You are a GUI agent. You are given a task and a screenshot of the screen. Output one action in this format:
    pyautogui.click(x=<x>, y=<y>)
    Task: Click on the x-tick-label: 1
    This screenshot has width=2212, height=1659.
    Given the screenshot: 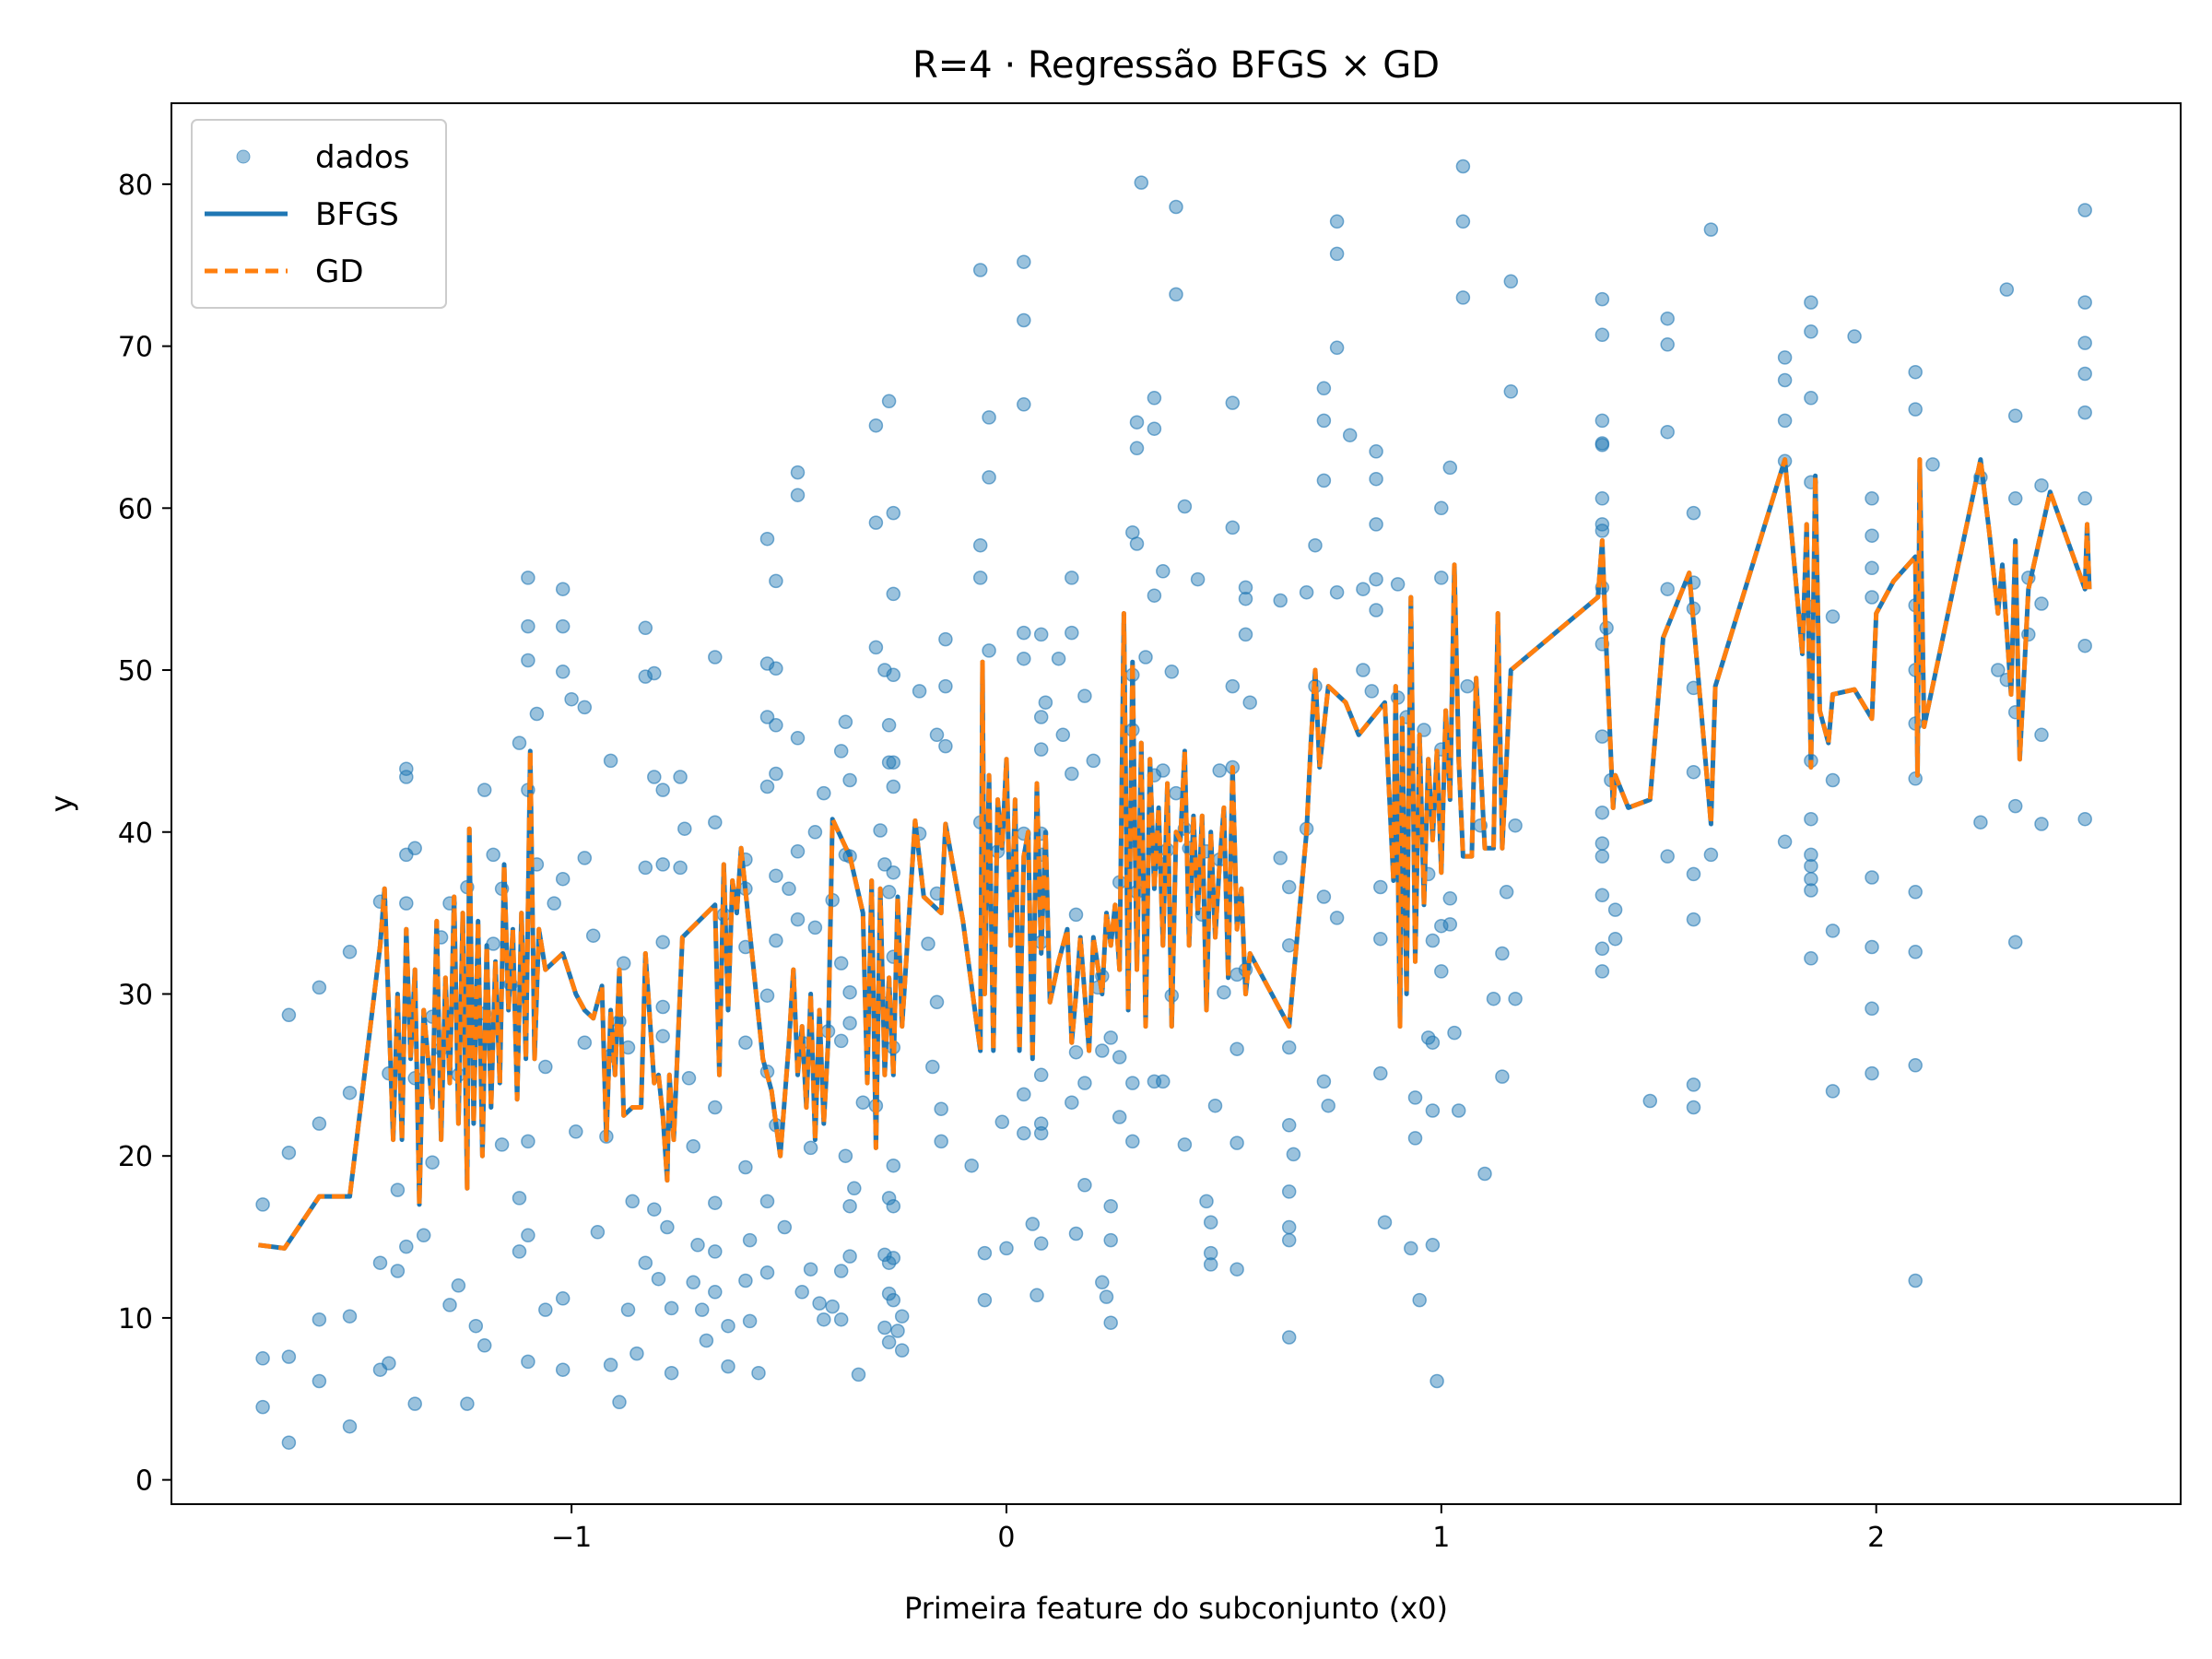 What is the action you would take?
    pyautogui.click(x=1441, y=1538)
    